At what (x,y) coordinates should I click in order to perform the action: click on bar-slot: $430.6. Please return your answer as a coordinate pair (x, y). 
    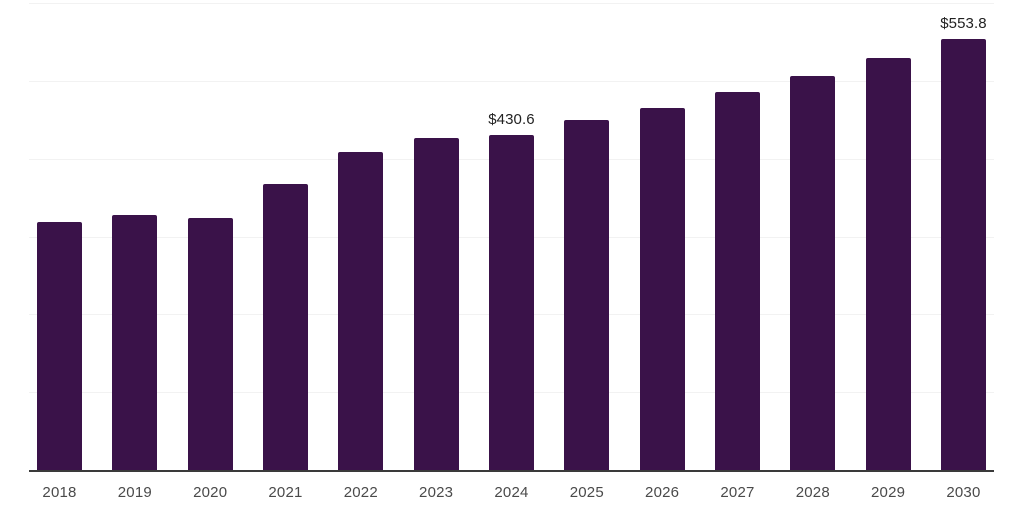
    Looking at the image, I should click on (511, 235).